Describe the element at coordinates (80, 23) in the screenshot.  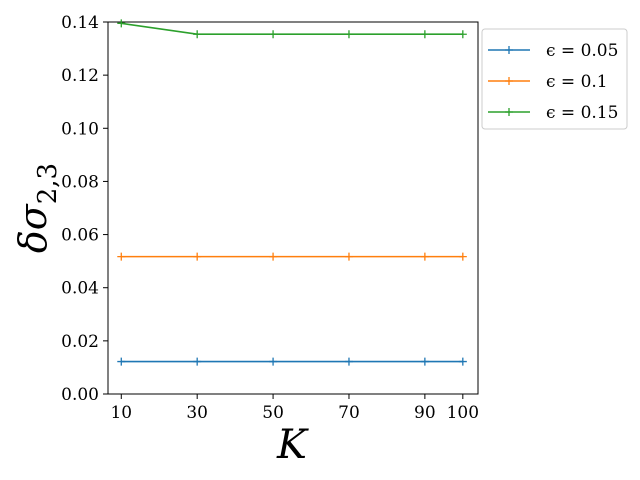
I see `y-tick-label: 0.14` at that location.